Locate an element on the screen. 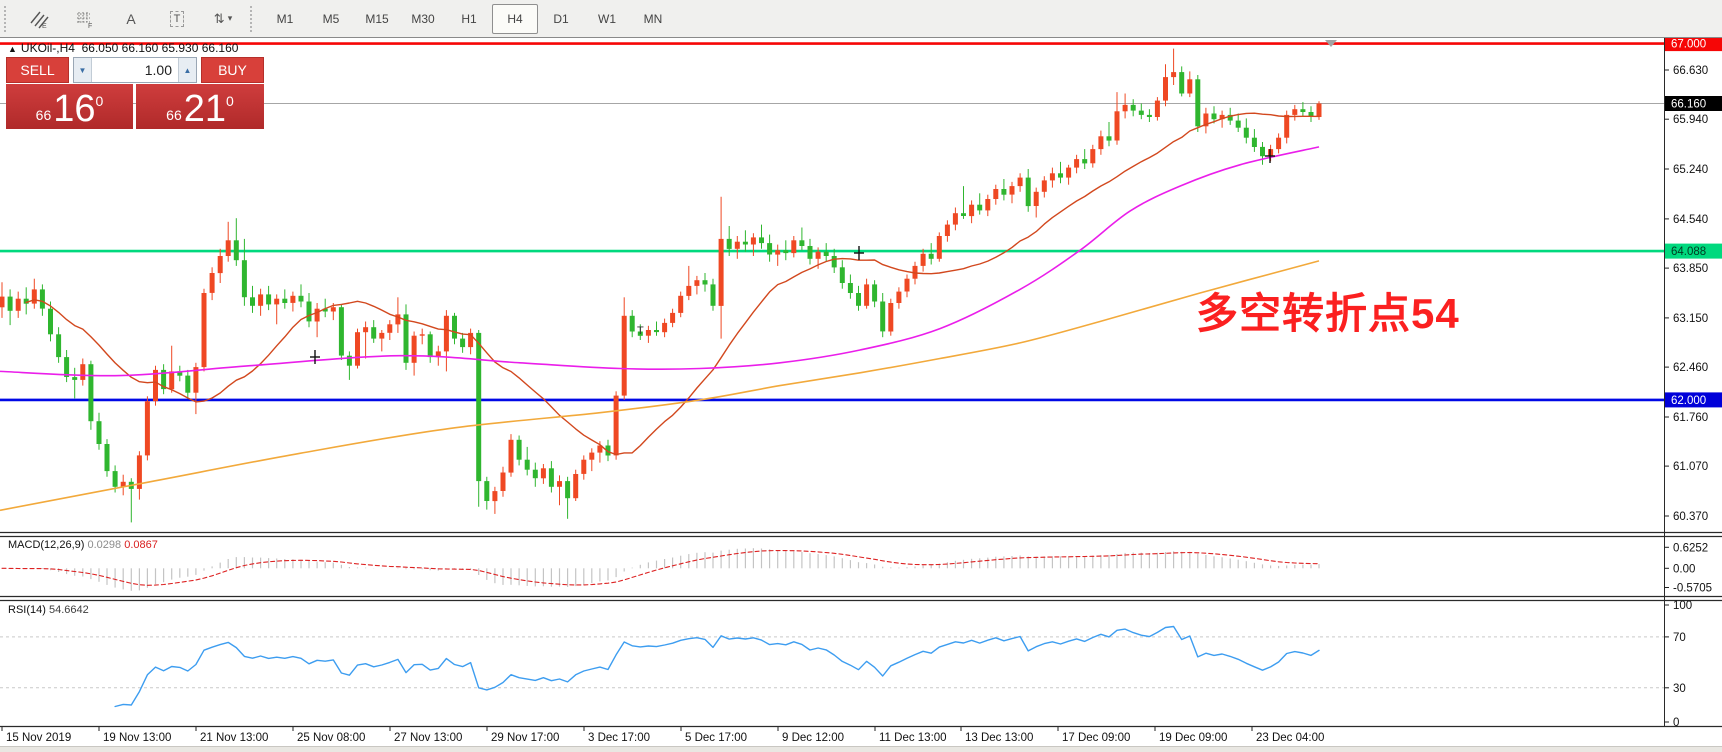 The height and width of the screenshot is (752, 1722). svg-text: 63.150 is located at coordinates (1690, 319).